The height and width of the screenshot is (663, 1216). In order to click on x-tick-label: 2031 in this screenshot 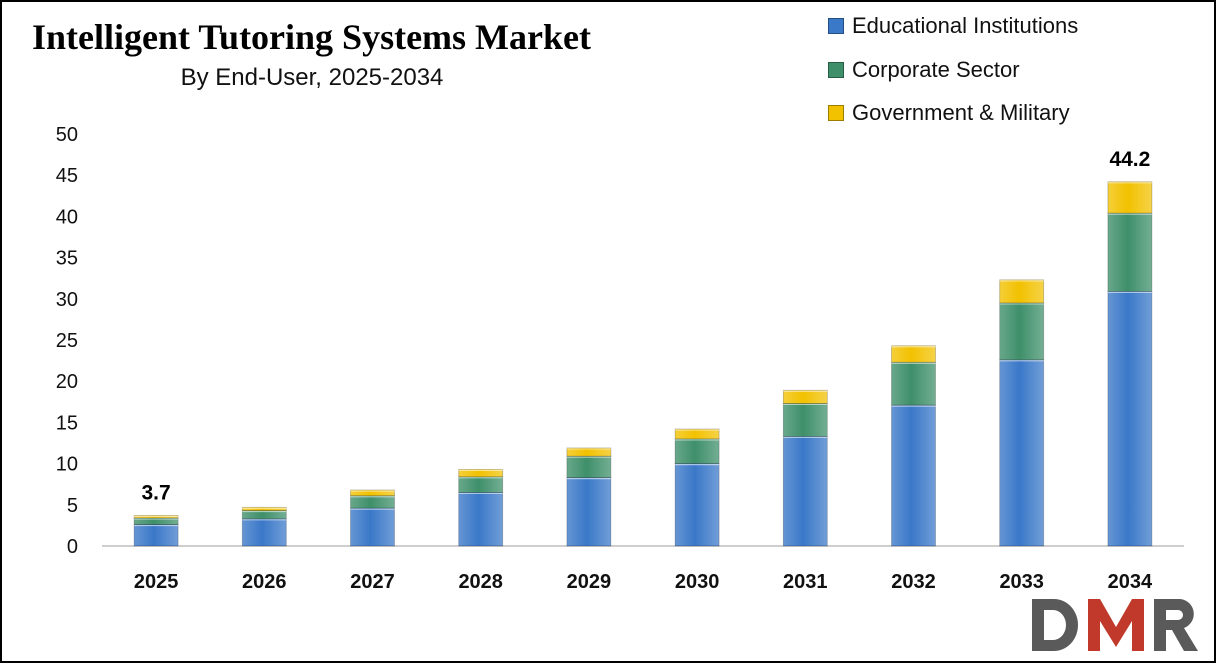, I will do `click(805, 582)`.